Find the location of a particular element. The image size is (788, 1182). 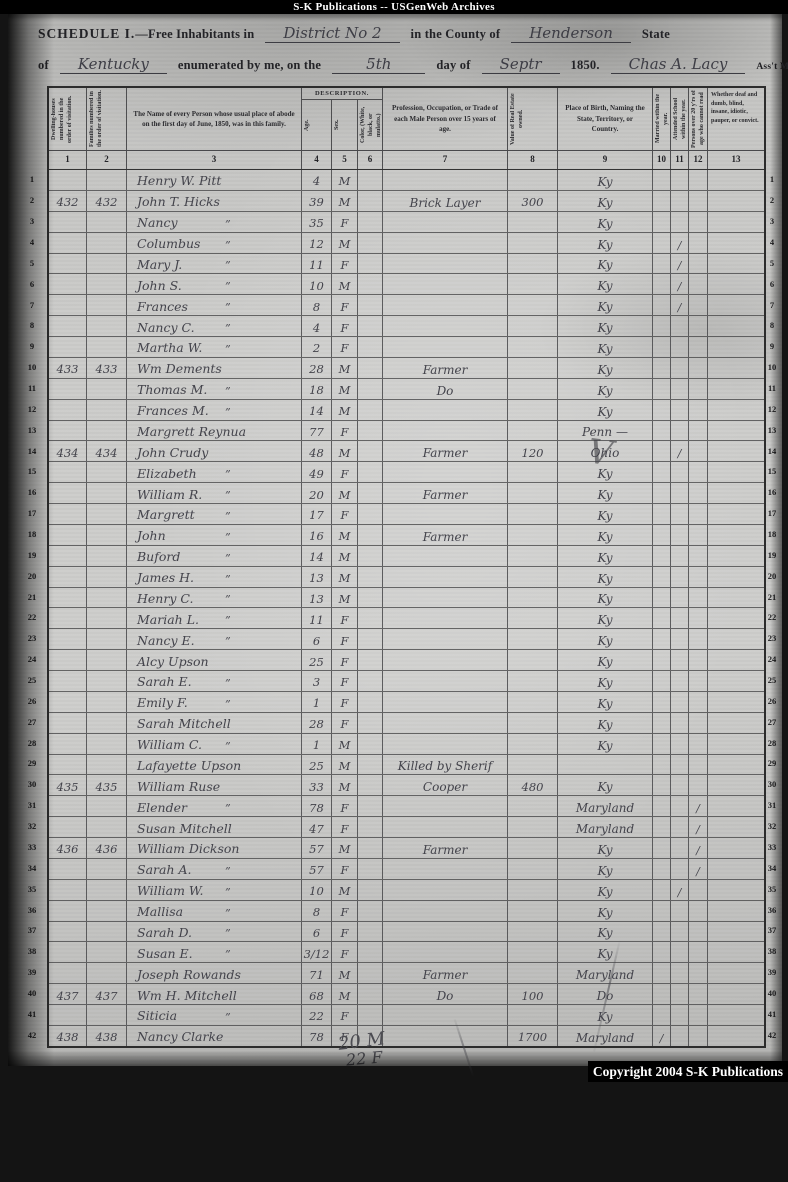

column-number: 10 is located at coordinates (662, 160).